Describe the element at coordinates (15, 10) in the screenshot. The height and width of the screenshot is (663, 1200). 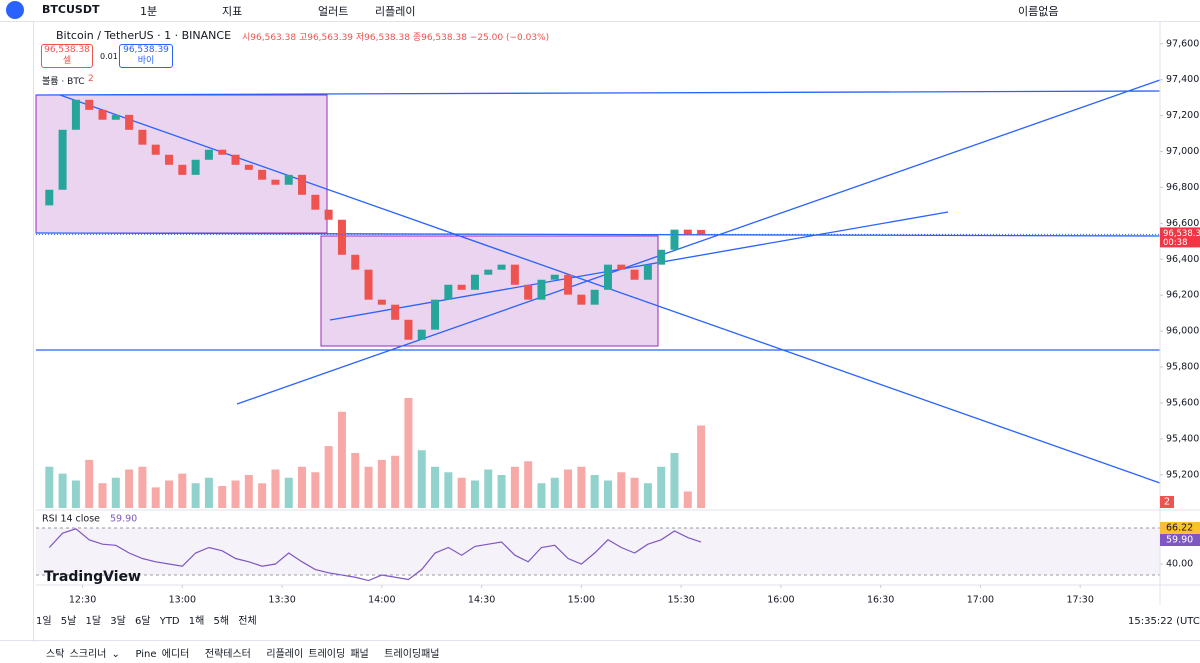
I see `avatar` at that location.